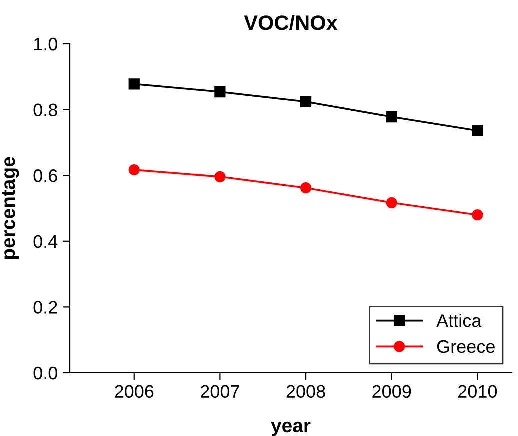 The height and width of the screenshot is (436, 518). I want to click on chart-title: VOC/NOx, so click(291, 23).